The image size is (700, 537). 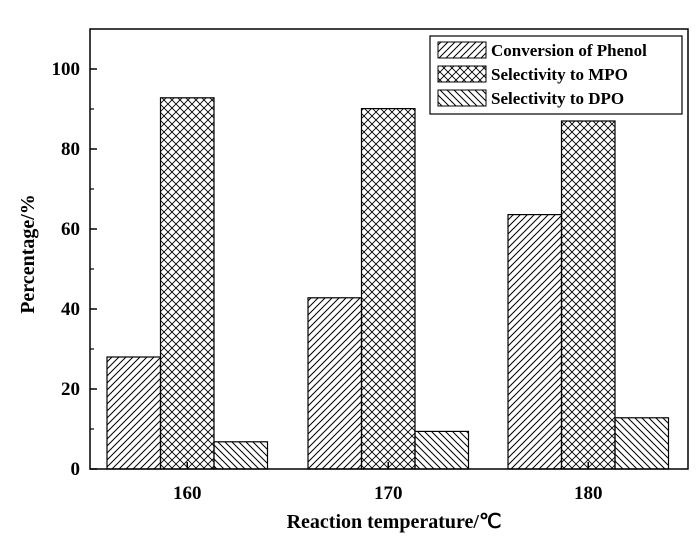 I want to click on y-tick-label: 40, so click(x=70, y=309).